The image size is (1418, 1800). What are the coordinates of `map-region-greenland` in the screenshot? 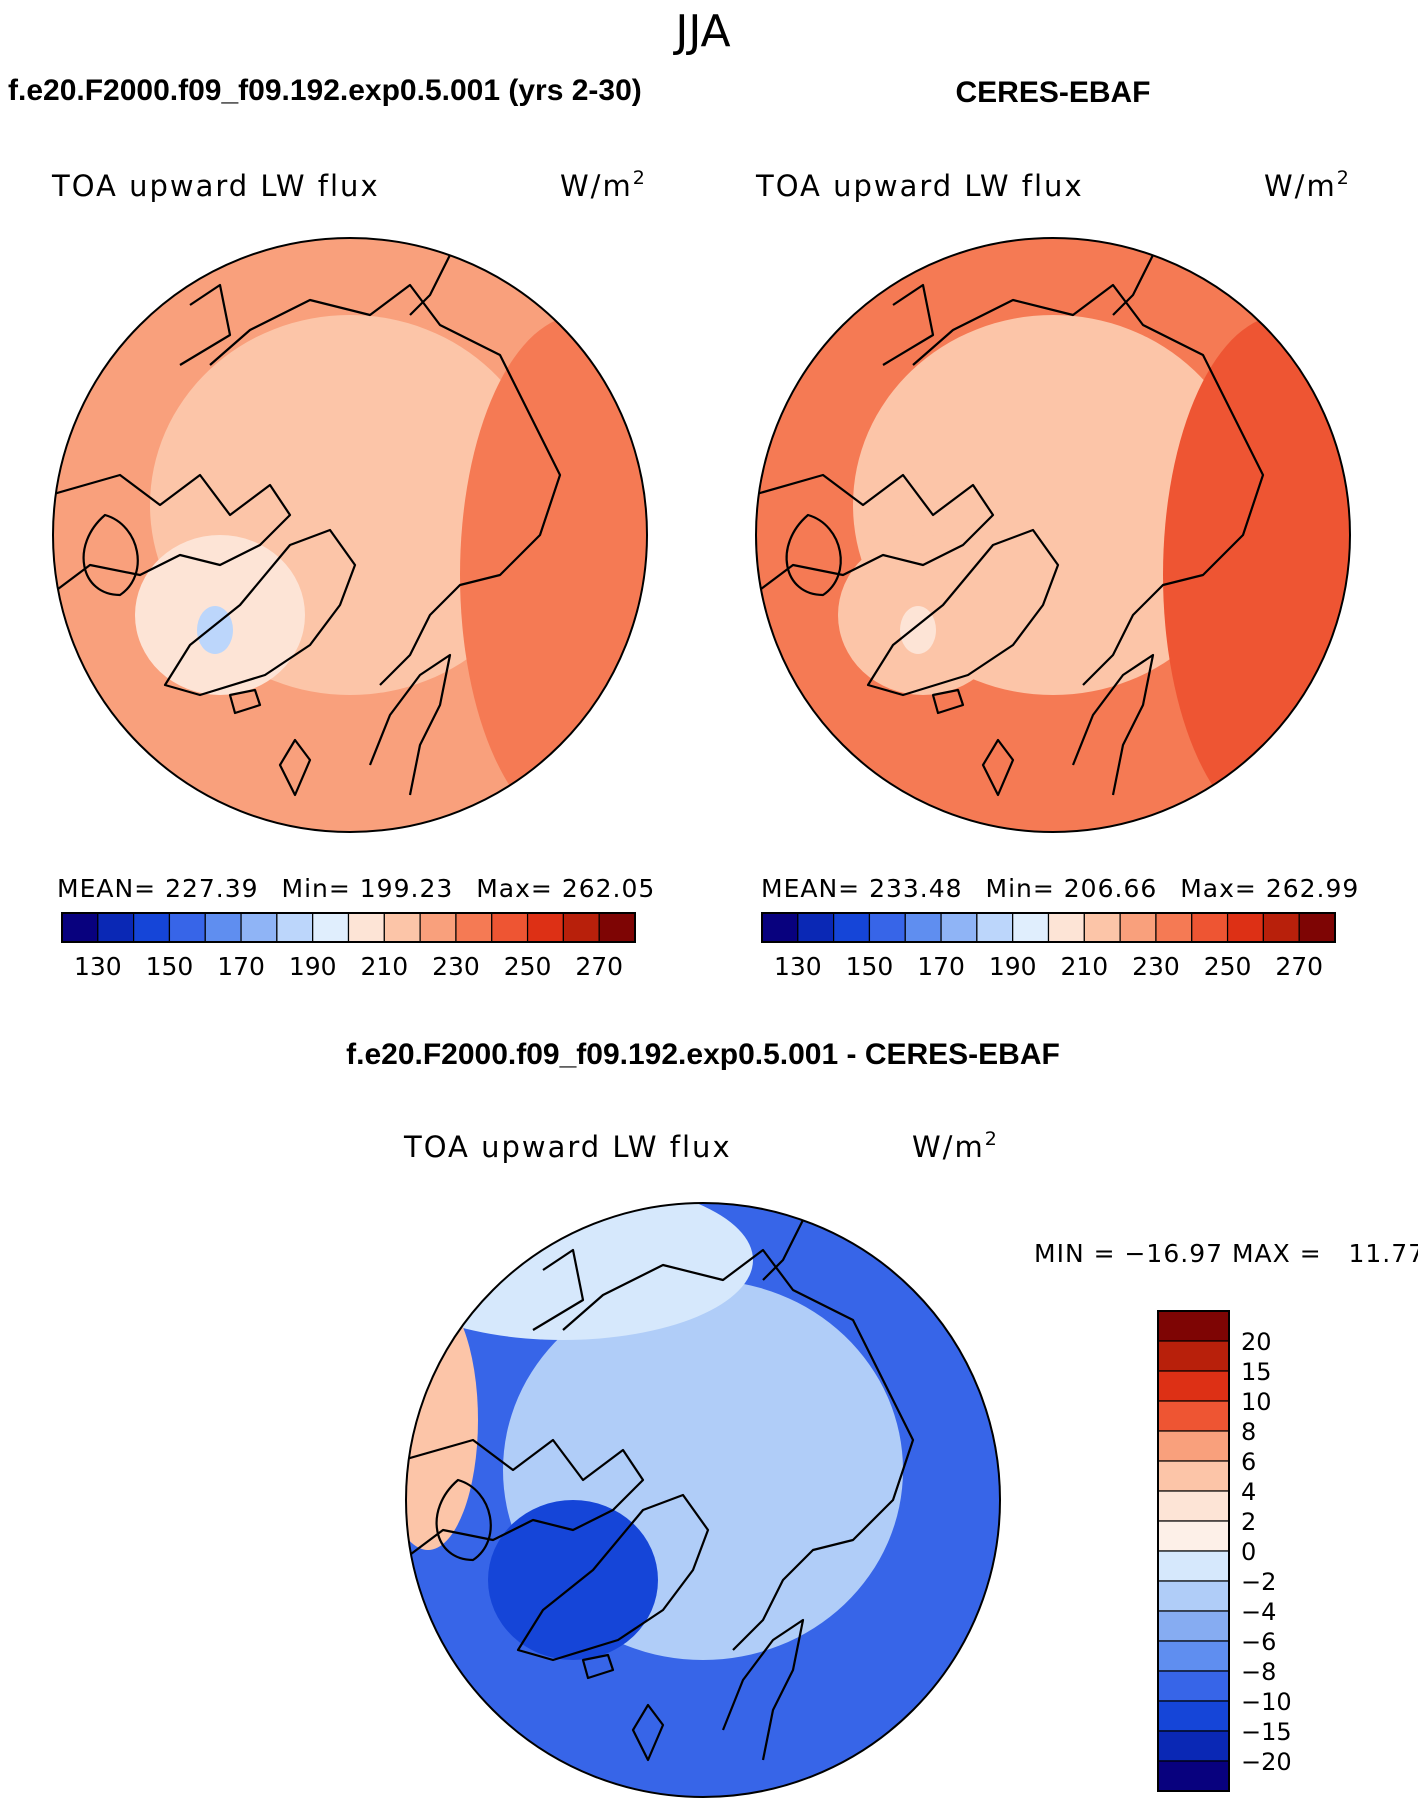 It's located at (573, 1580).